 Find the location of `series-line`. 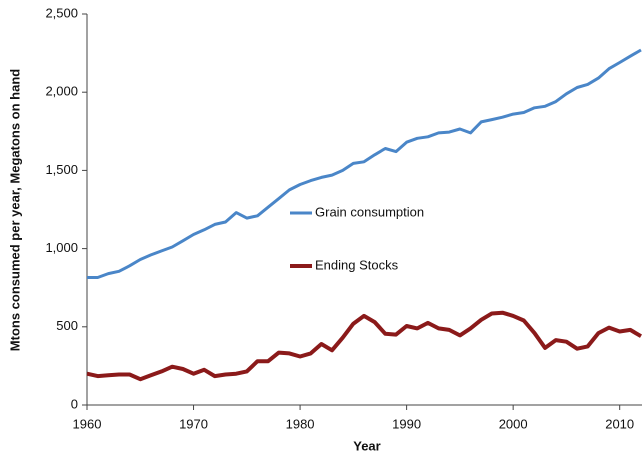

series-line is located at coordinates (364, 346).